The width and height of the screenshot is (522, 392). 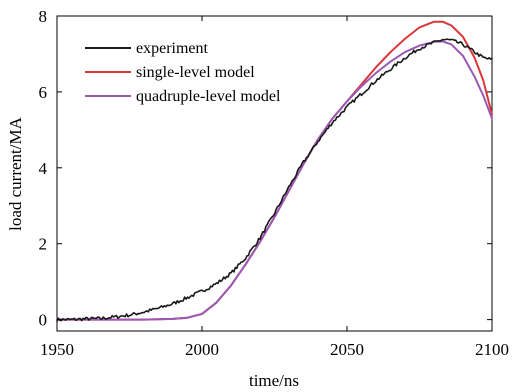 What do you see at coordinates (15, 173) in the screenshot?
I see `y-axis-label: load current/MA` at bounding box center [15, 173].